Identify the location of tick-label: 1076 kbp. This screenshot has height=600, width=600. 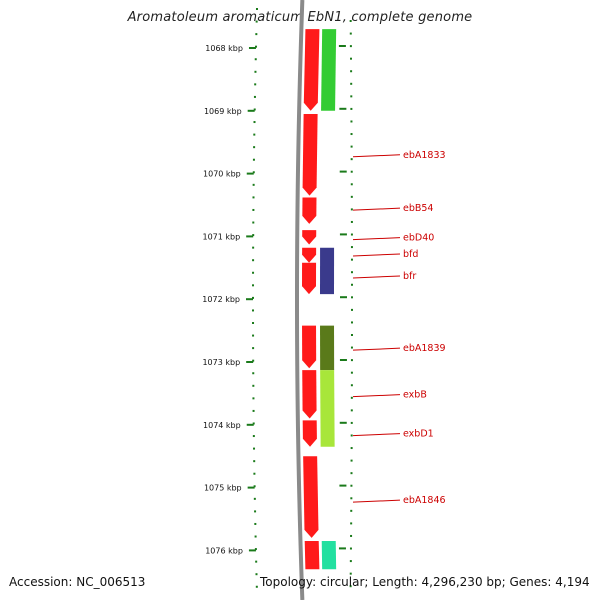
(224, 550).